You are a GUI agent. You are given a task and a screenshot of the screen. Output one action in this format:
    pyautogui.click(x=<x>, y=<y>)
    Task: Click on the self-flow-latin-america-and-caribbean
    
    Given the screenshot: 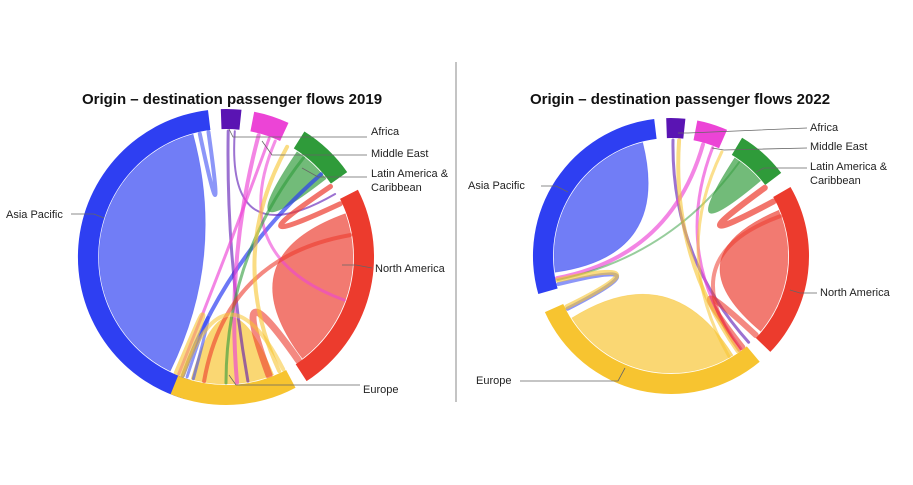 What is the action you would take?
    pyautogui.click(x=735, y=185)
    